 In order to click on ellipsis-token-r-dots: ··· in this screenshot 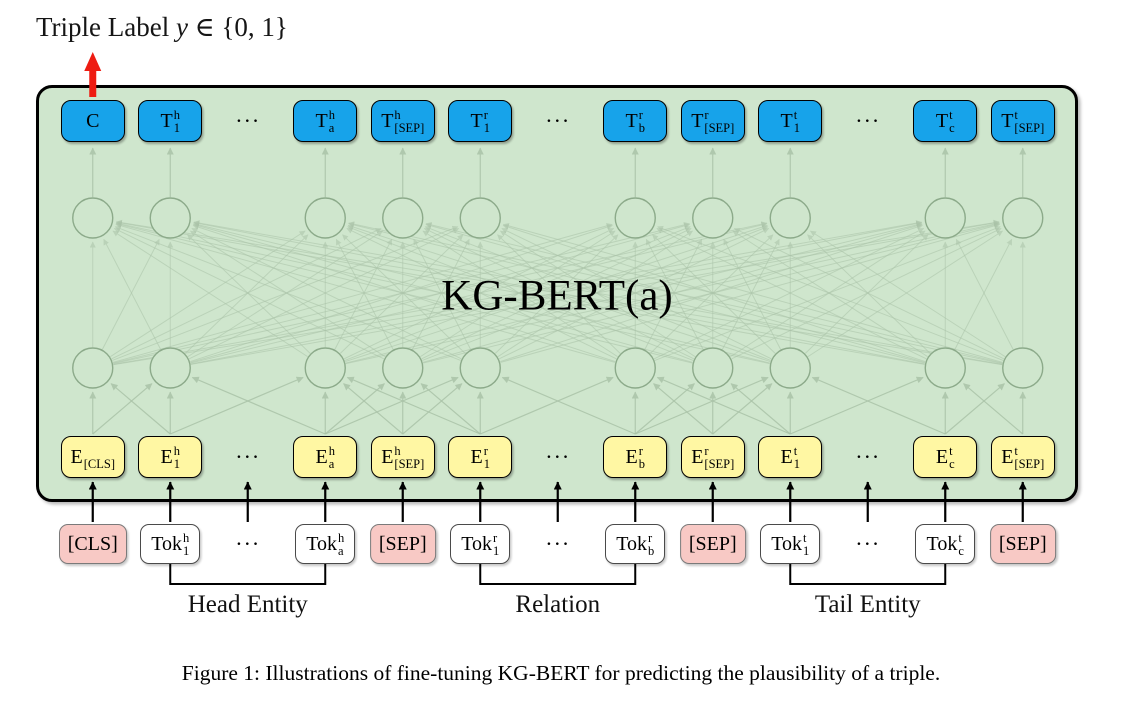, I will do `click(558, 543)`.